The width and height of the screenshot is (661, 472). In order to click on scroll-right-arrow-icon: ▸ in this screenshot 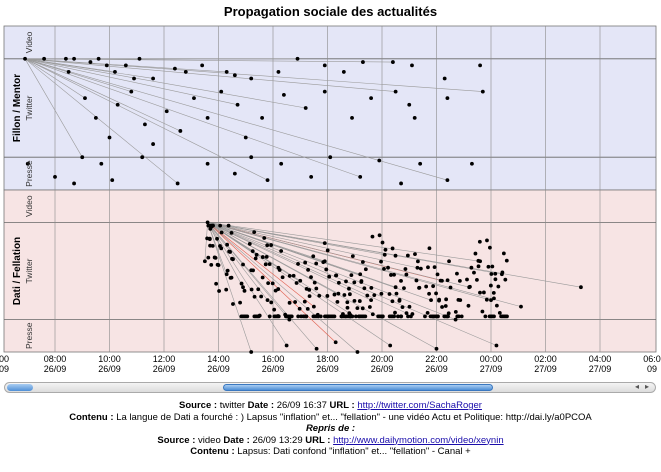, I will do `click(647, 386)`.